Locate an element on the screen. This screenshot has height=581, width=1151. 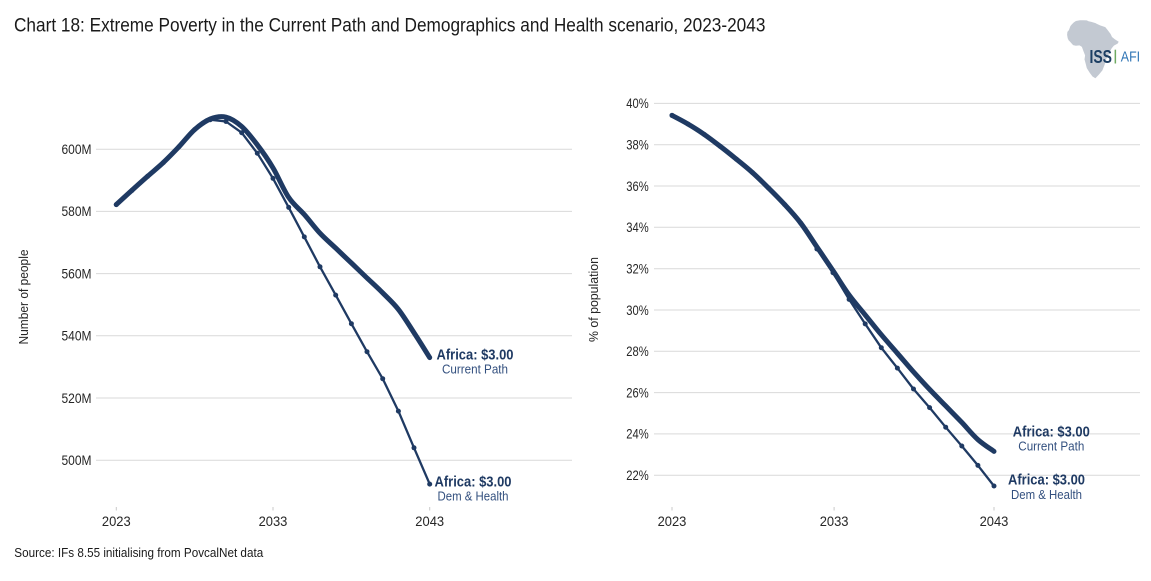
svg-text: 580M is located at coordinates (77, 211).